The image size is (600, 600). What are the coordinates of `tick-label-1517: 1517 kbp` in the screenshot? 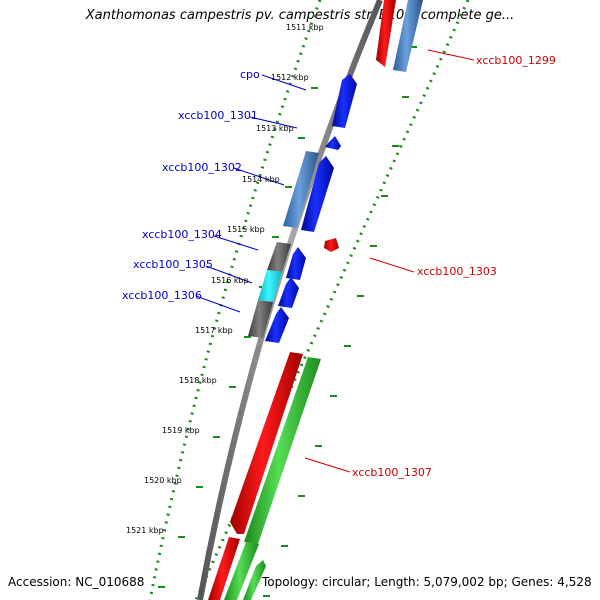 It's located at (214, 330).